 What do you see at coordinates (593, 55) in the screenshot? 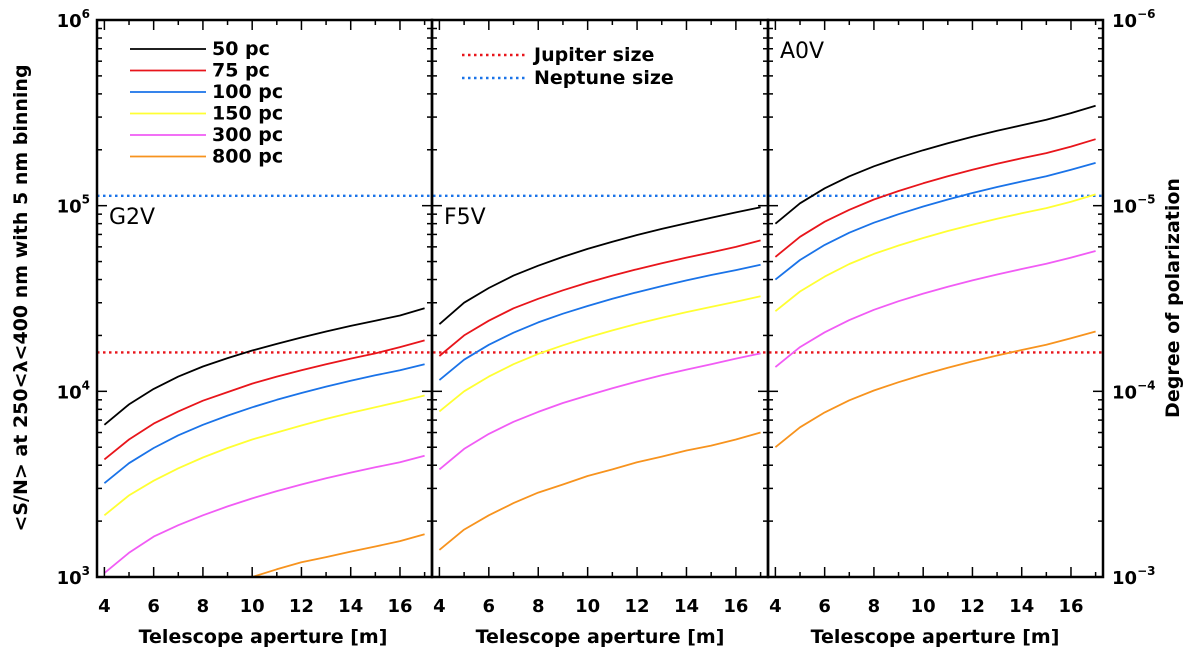
I see `ref-legend-label: Jupiter size` at bounding box center [593, 55].